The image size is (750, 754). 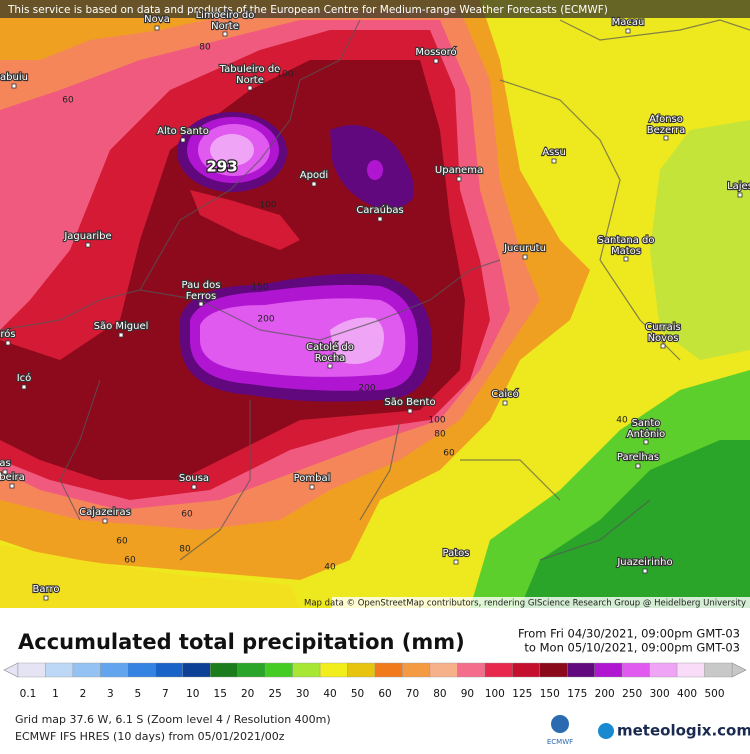 I want to click on city-label: Pombal, so click(x=312, y=478).